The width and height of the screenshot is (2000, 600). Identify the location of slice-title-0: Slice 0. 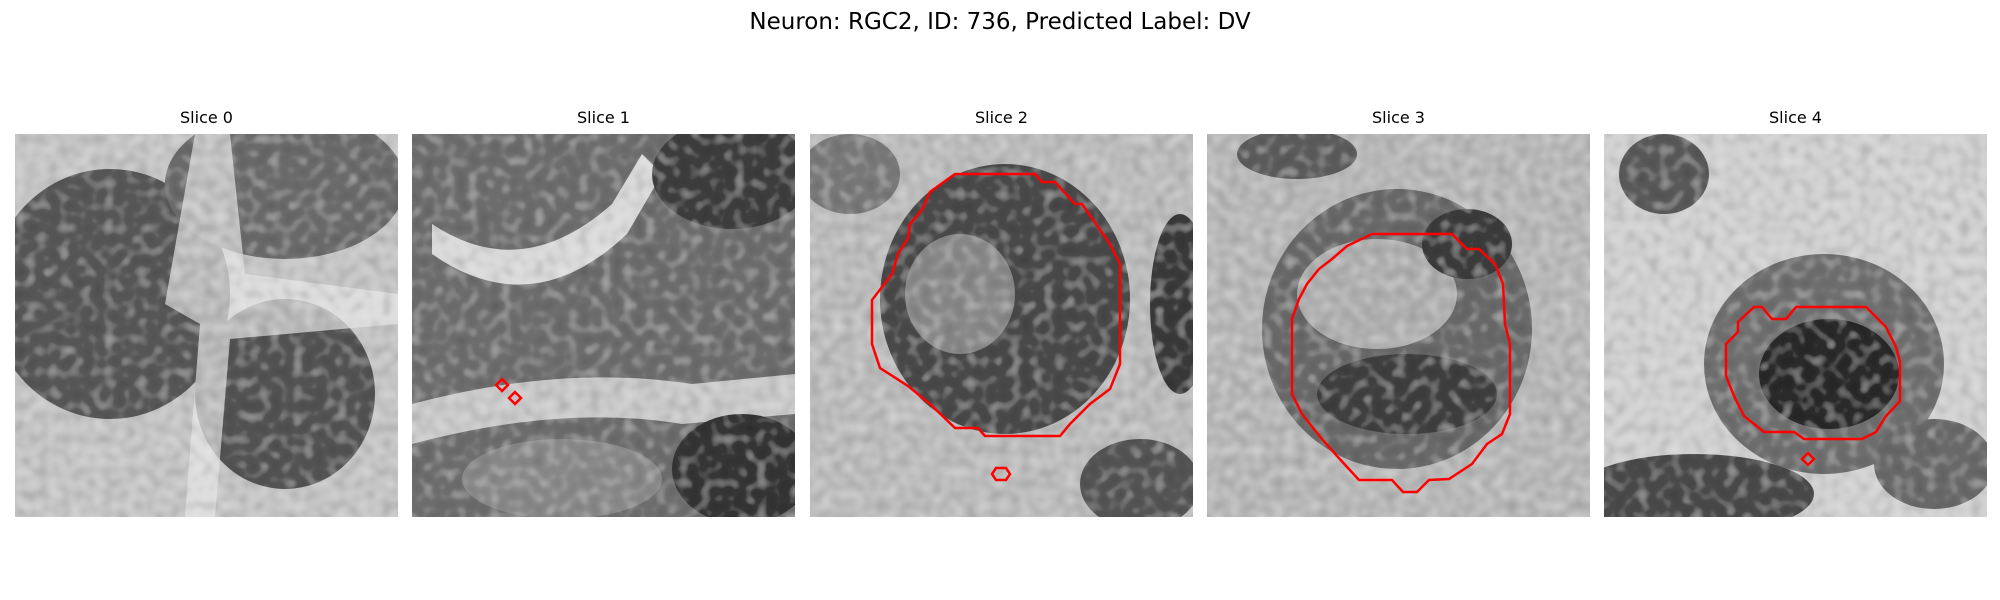
(206, 118).